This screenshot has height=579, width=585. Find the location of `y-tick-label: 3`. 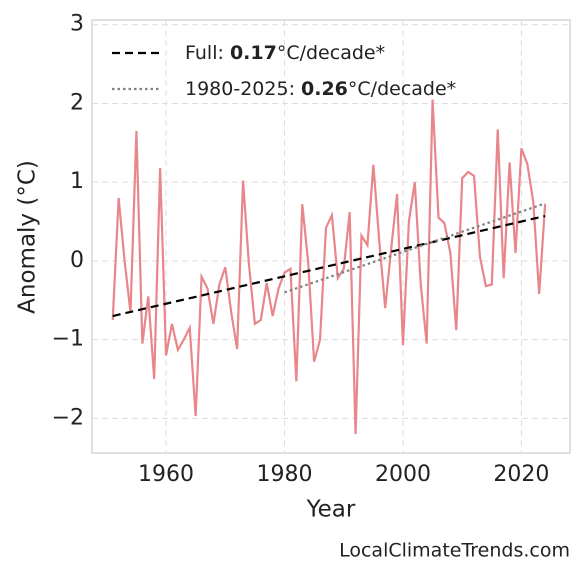

y-tick-label: 3 is located at coordinates (77, 24).